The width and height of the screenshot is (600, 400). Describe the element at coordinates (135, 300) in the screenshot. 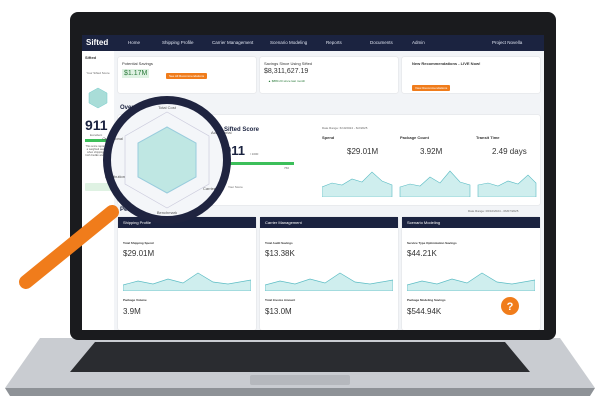

I see `metric-label: Package Volume` at that location.